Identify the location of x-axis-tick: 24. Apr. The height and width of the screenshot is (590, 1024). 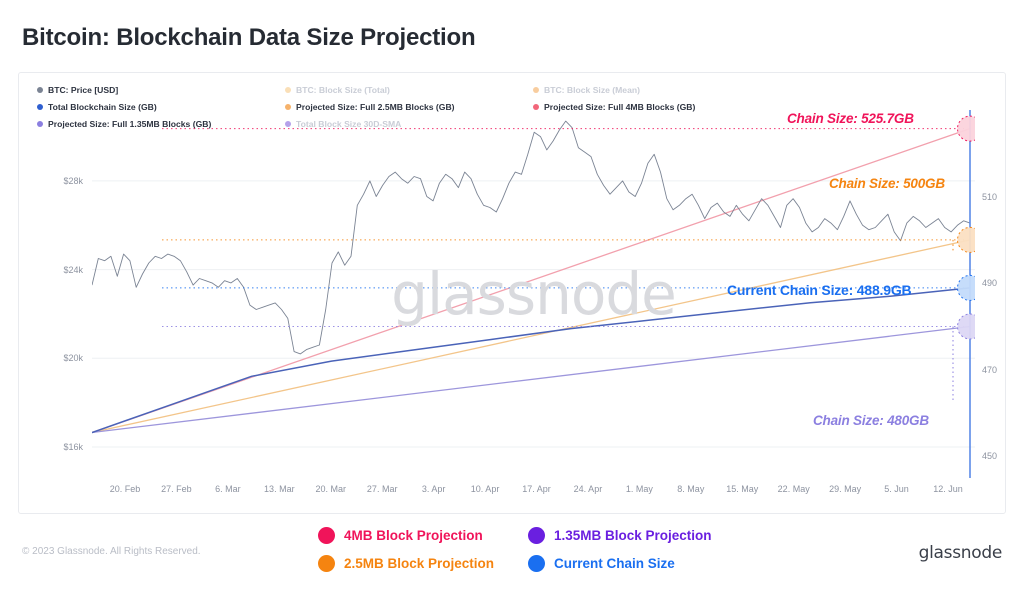
(588, 489).